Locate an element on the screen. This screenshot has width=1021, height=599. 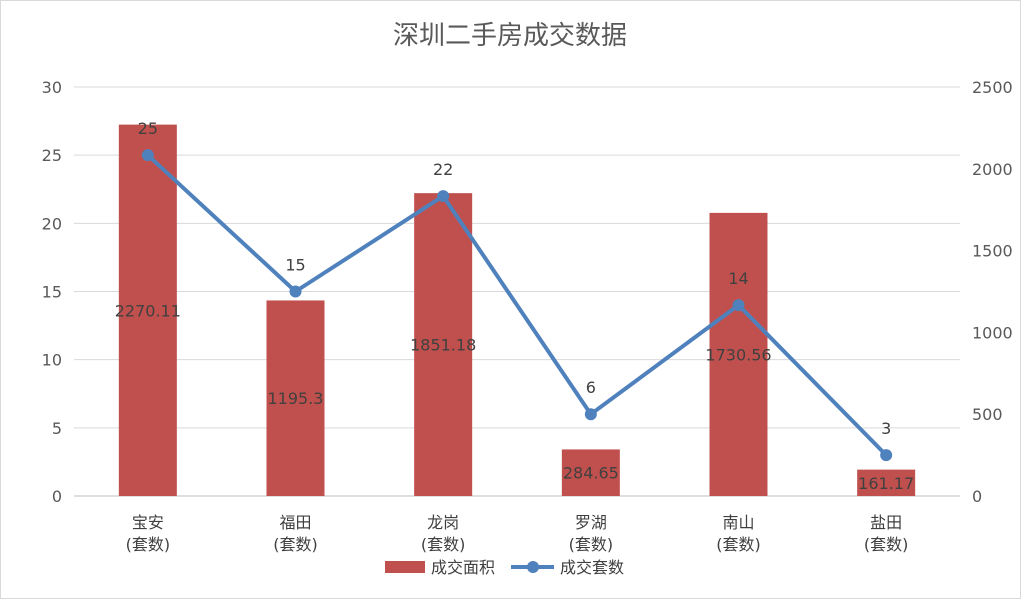
left-tick-label: 5 is located at coordinates (57, 428).